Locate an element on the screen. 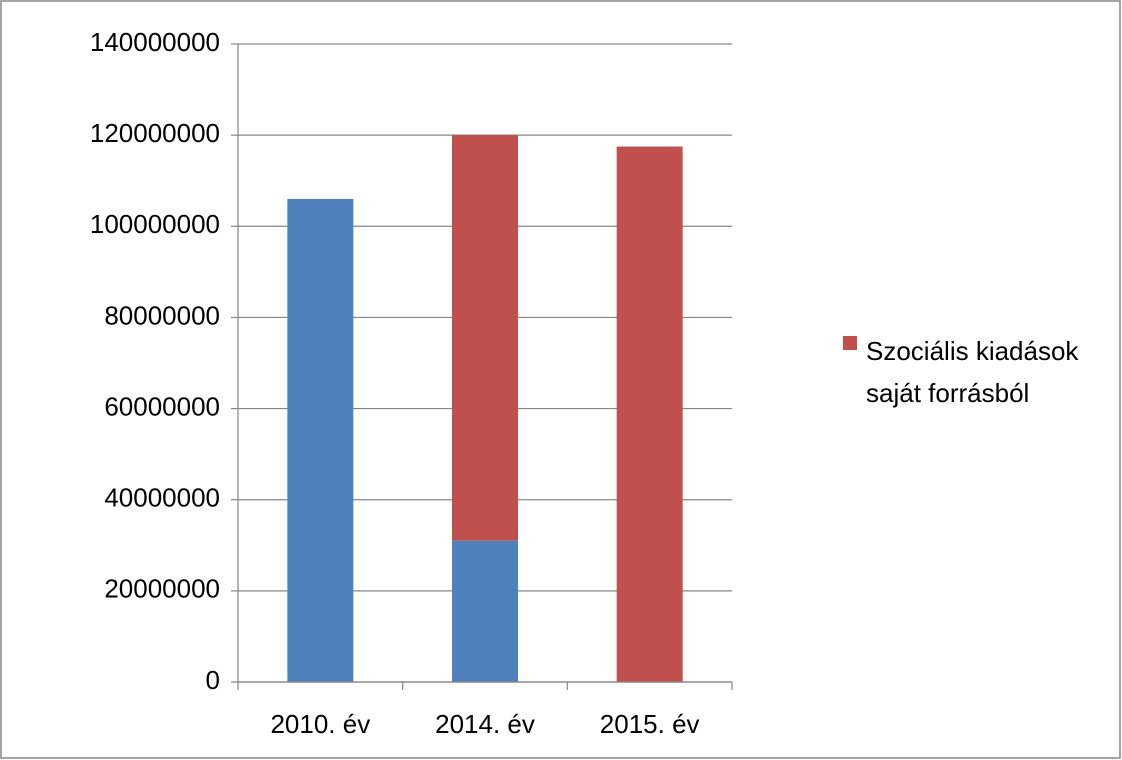  x-tick-label: 2015. év is located at coordinates (650, 724).